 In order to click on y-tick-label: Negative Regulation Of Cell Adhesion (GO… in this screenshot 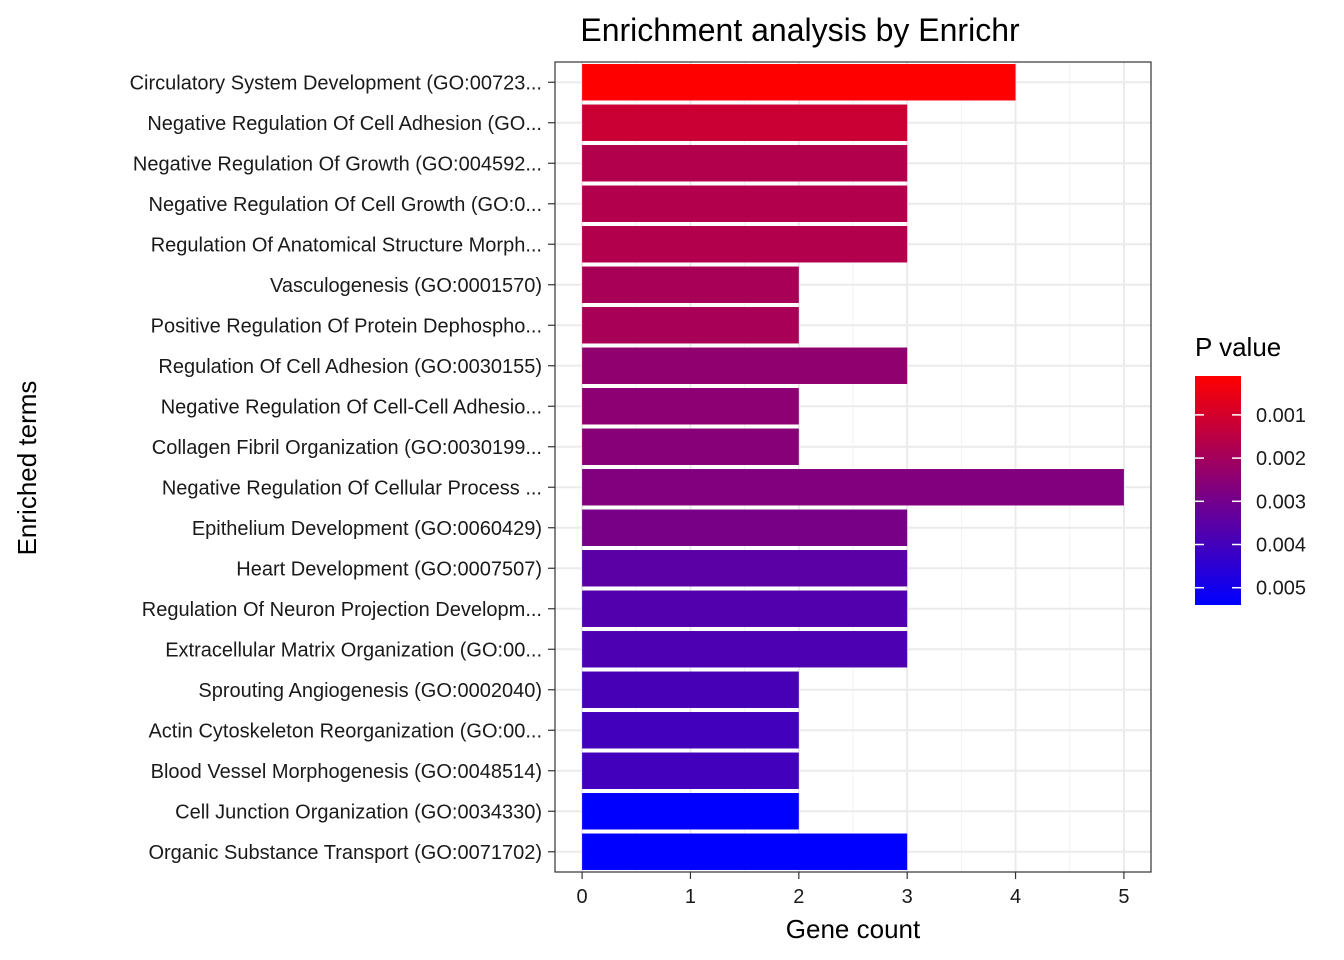, I will do `click(344, 124)`.